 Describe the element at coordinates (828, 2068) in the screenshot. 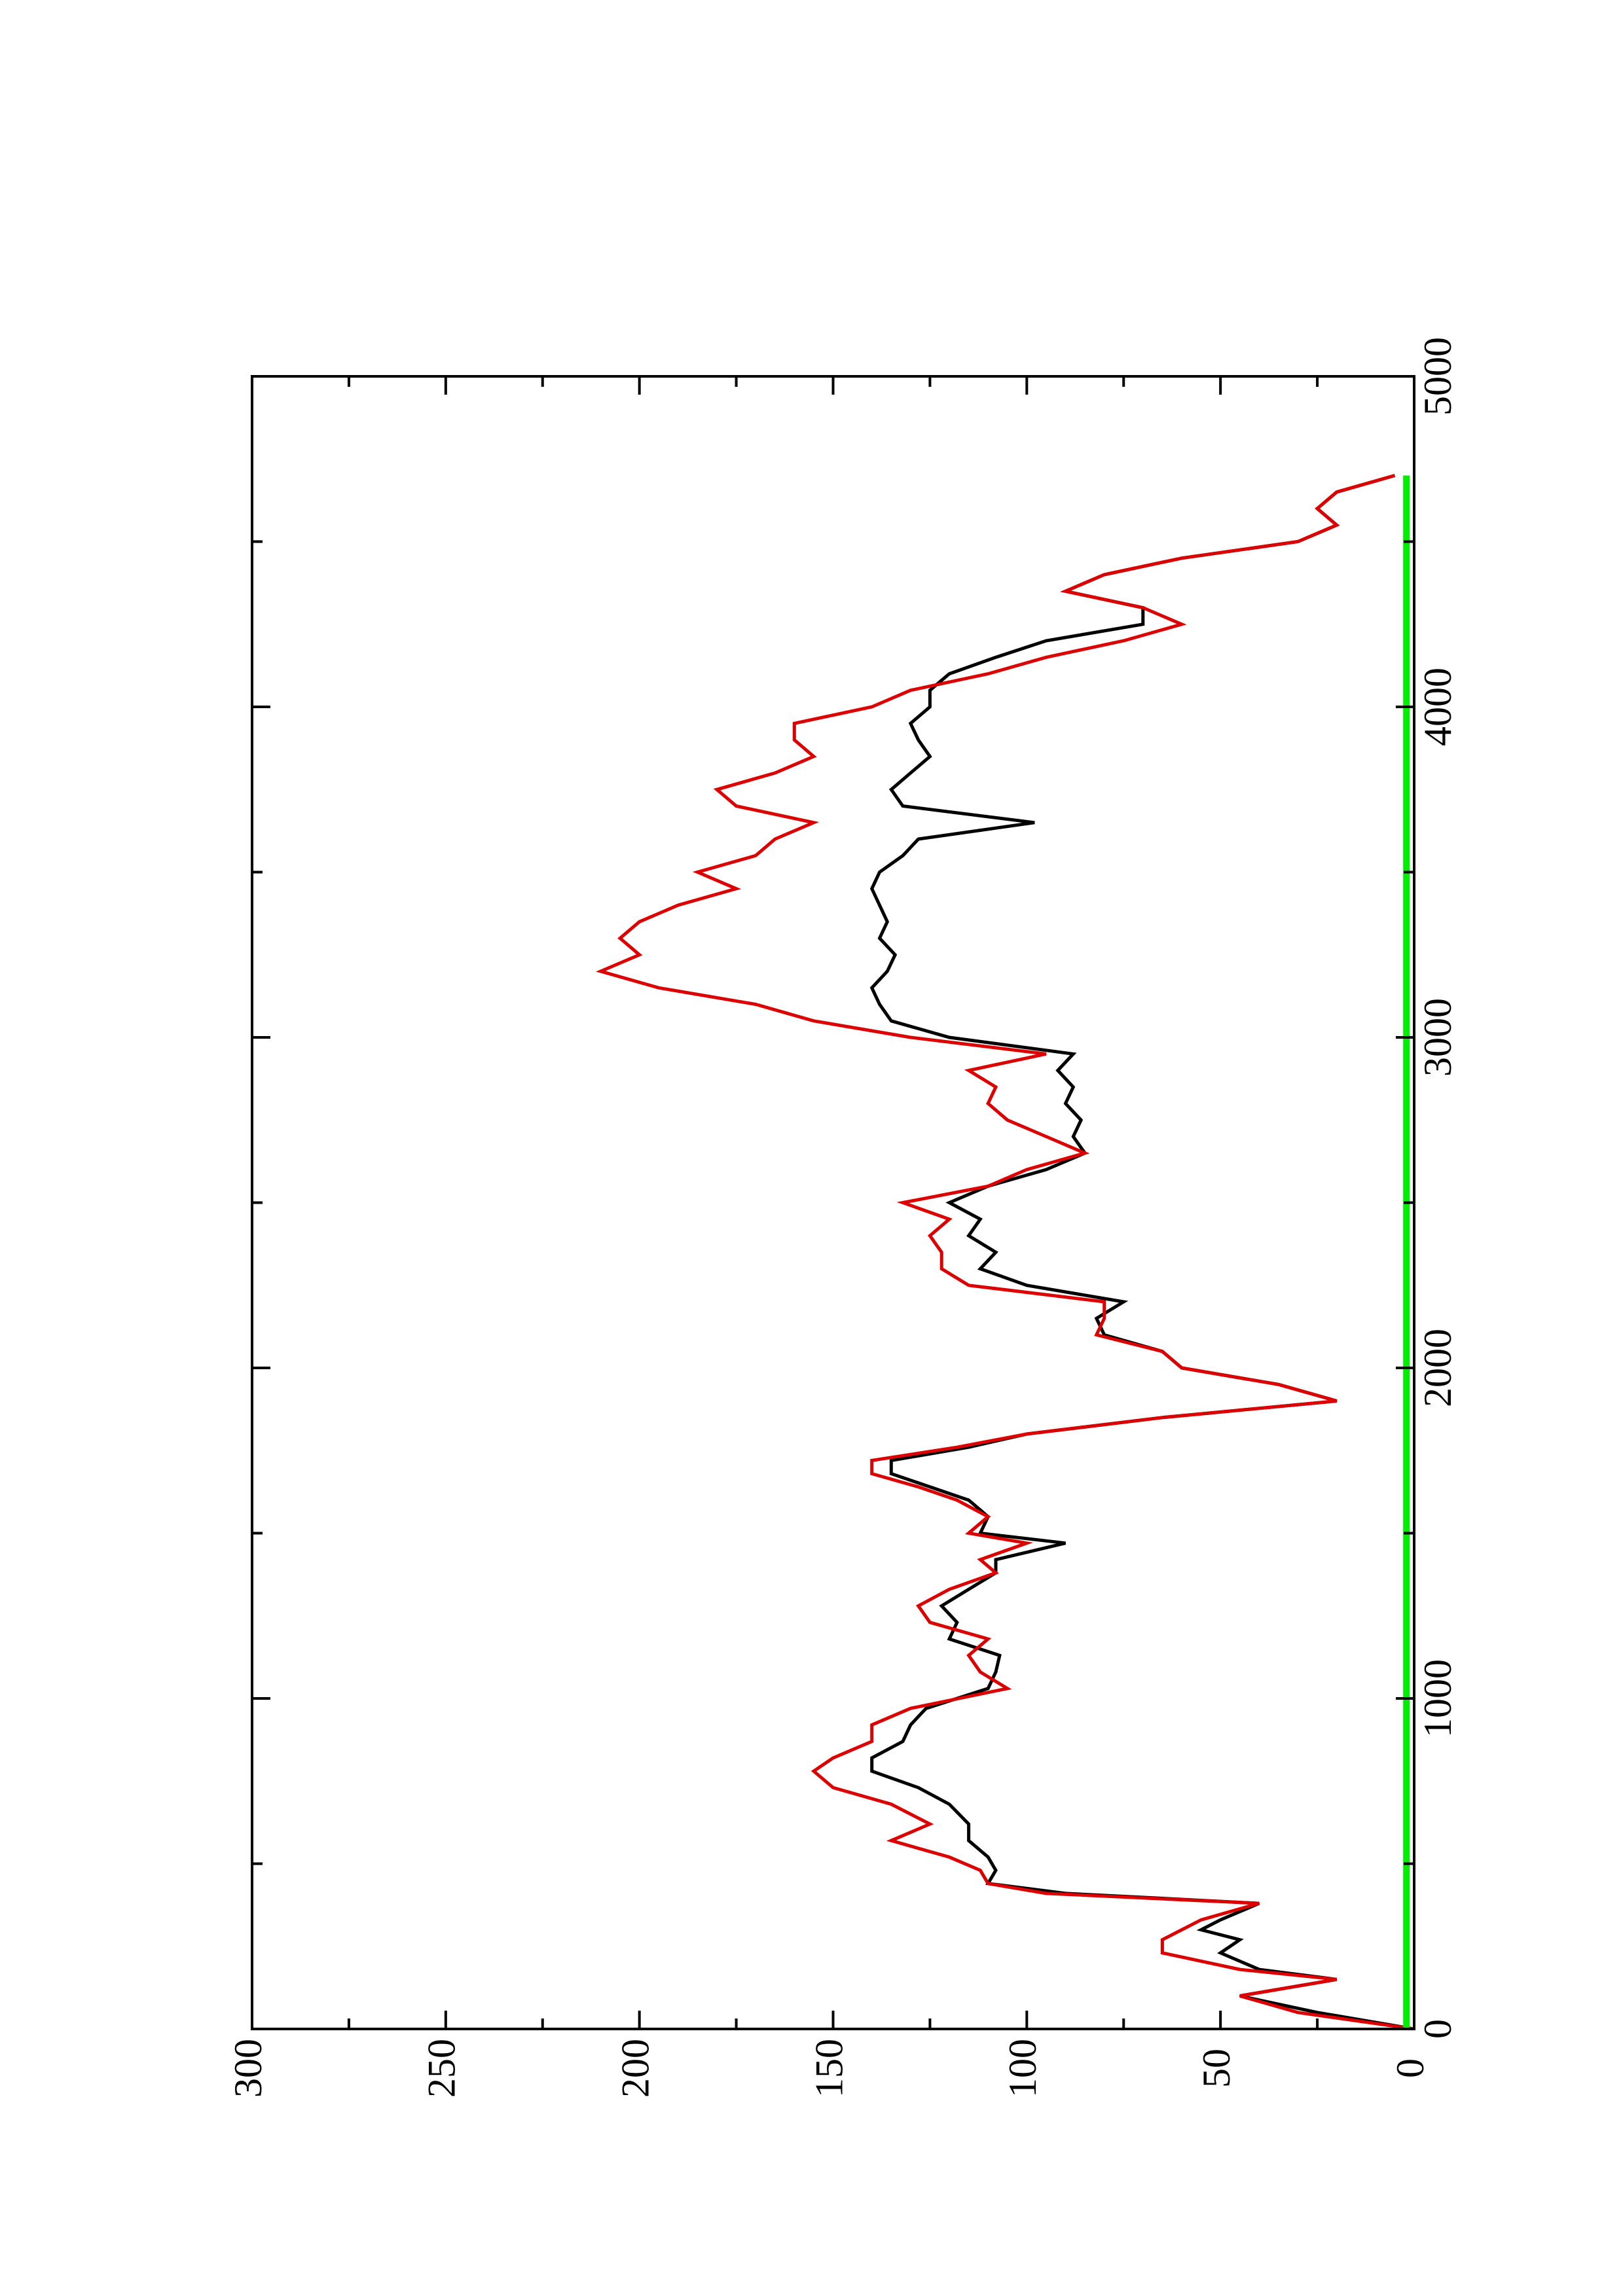

I see `y-tick-label: 150` at that location.